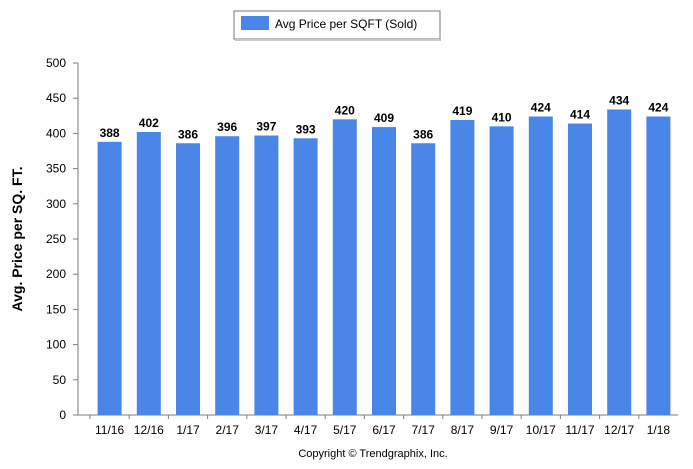  I want to click on y-tick-label: 50, so click(60, 380).